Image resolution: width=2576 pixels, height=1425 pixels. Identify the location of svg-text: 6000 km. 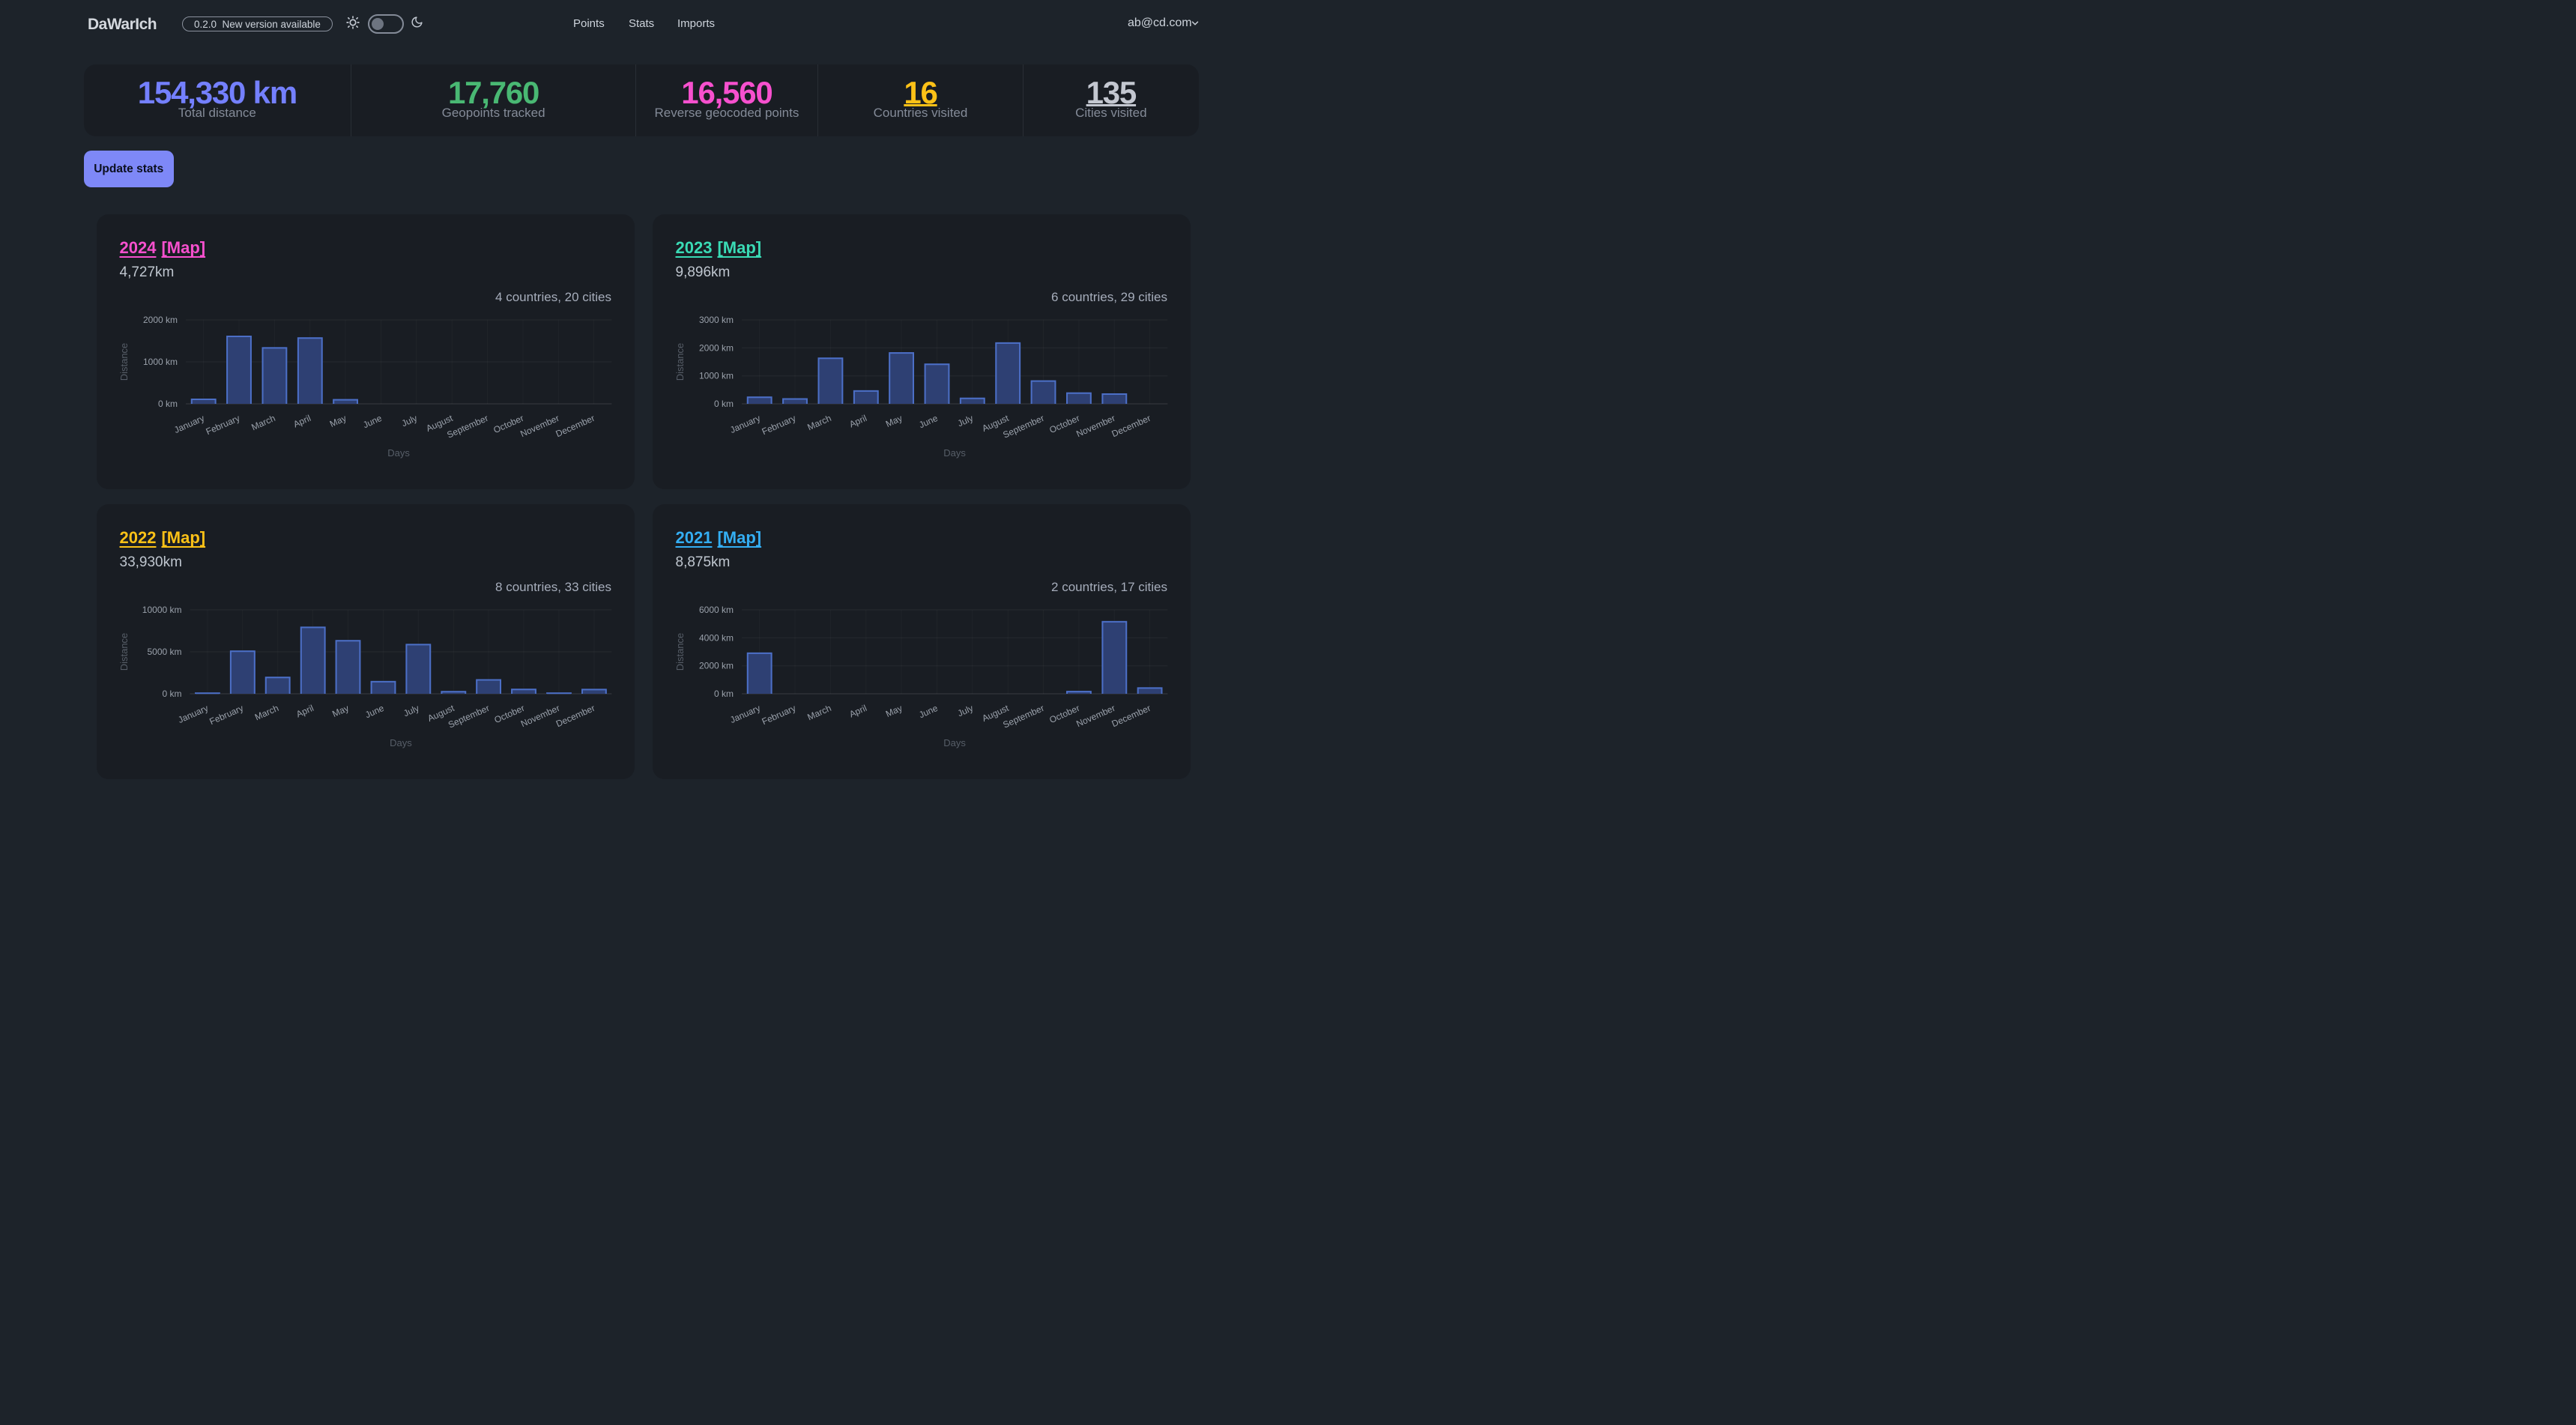
(716, 610).